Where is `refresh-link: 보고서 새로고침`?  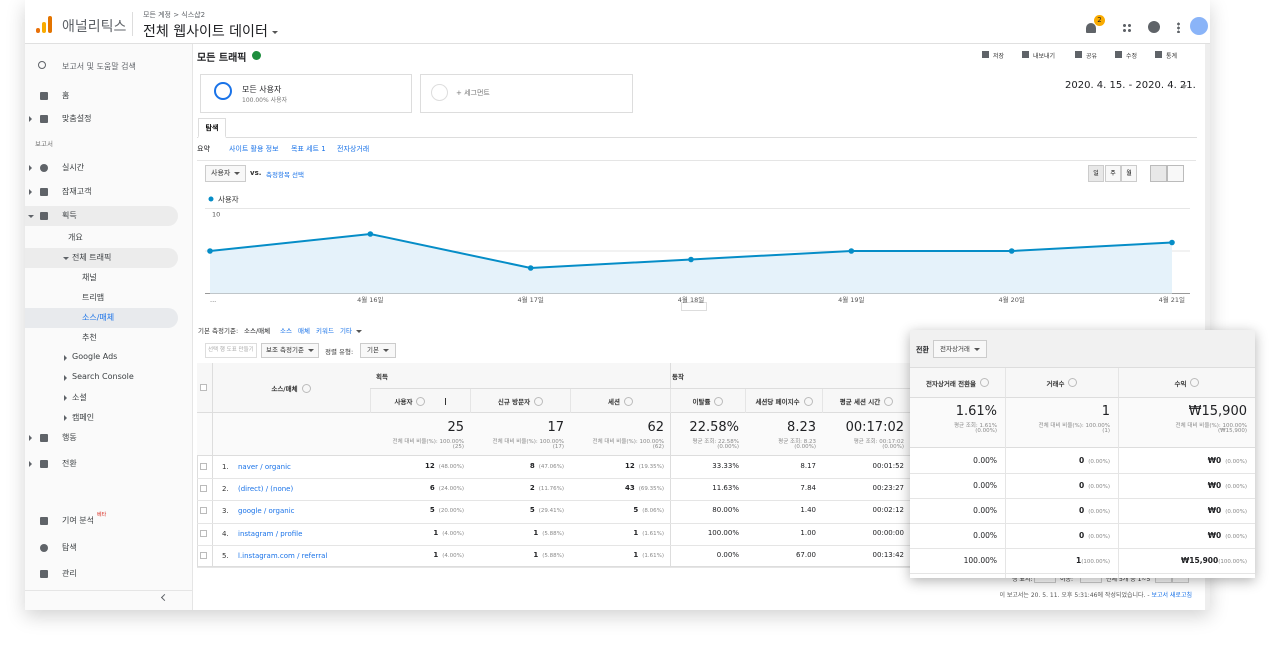
refresh-link: 보고서 새로고침 is located at coordinates (1171, 595).